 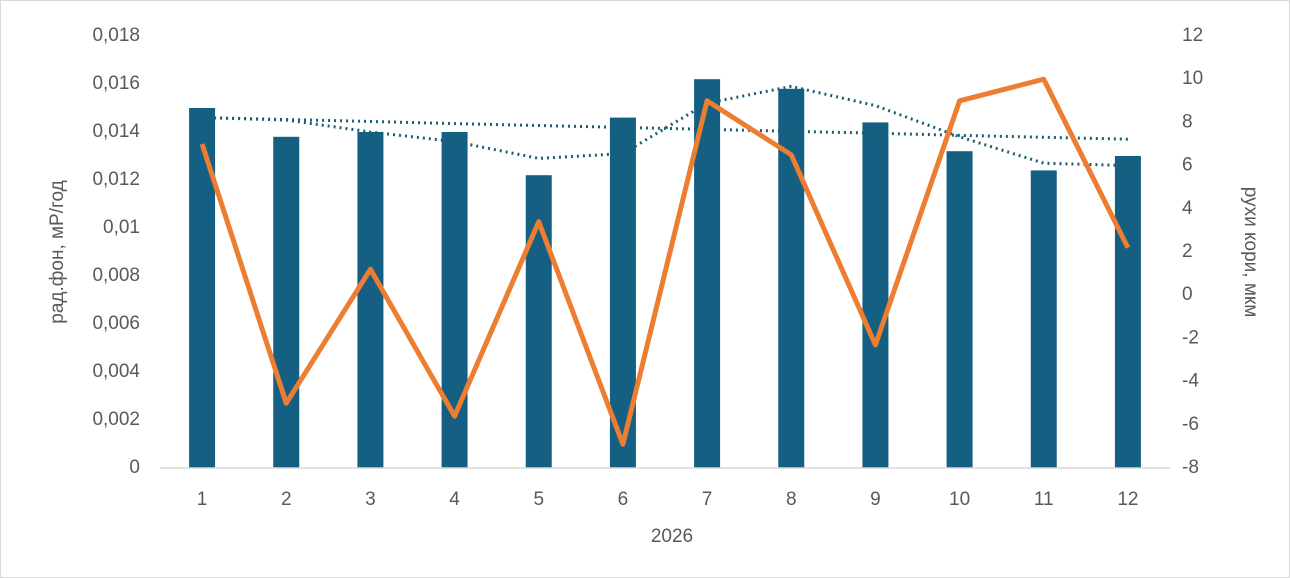 I want to click on y-tick-label: 0,006, so click(x=116, y=323).